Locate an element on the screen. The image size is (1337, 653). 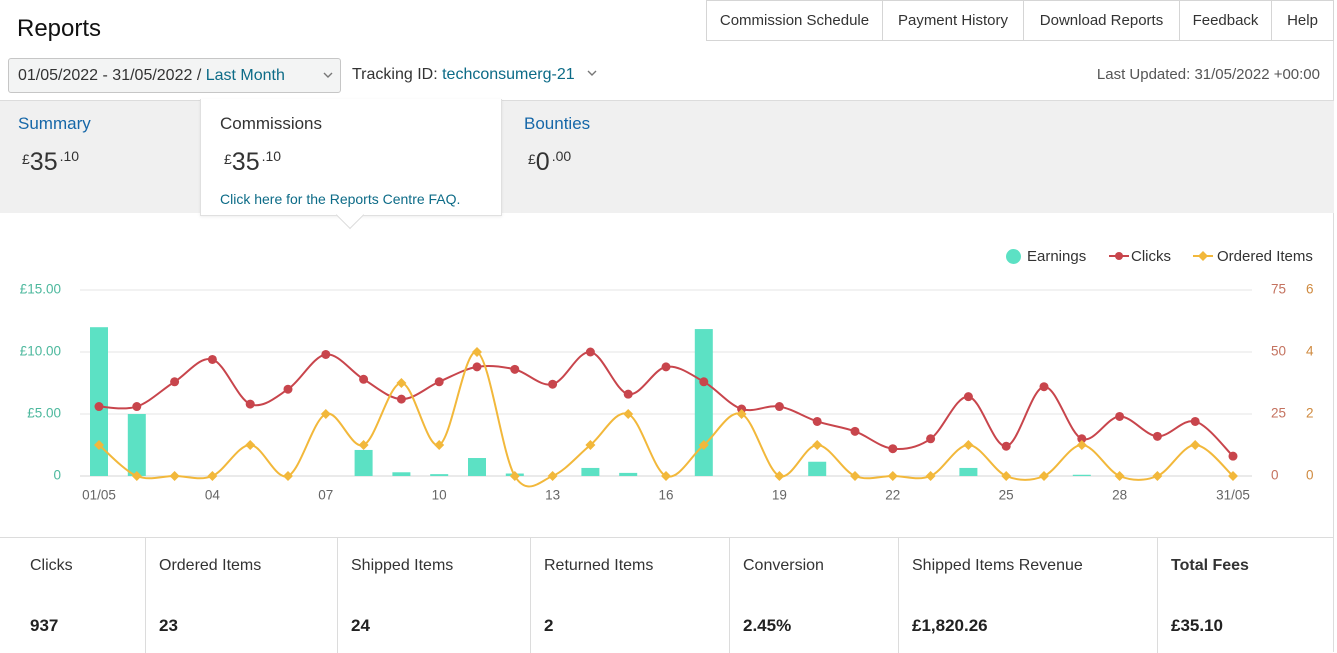
earnings-axis-tick-label: £5.00 is located at coordinates (44, 413).